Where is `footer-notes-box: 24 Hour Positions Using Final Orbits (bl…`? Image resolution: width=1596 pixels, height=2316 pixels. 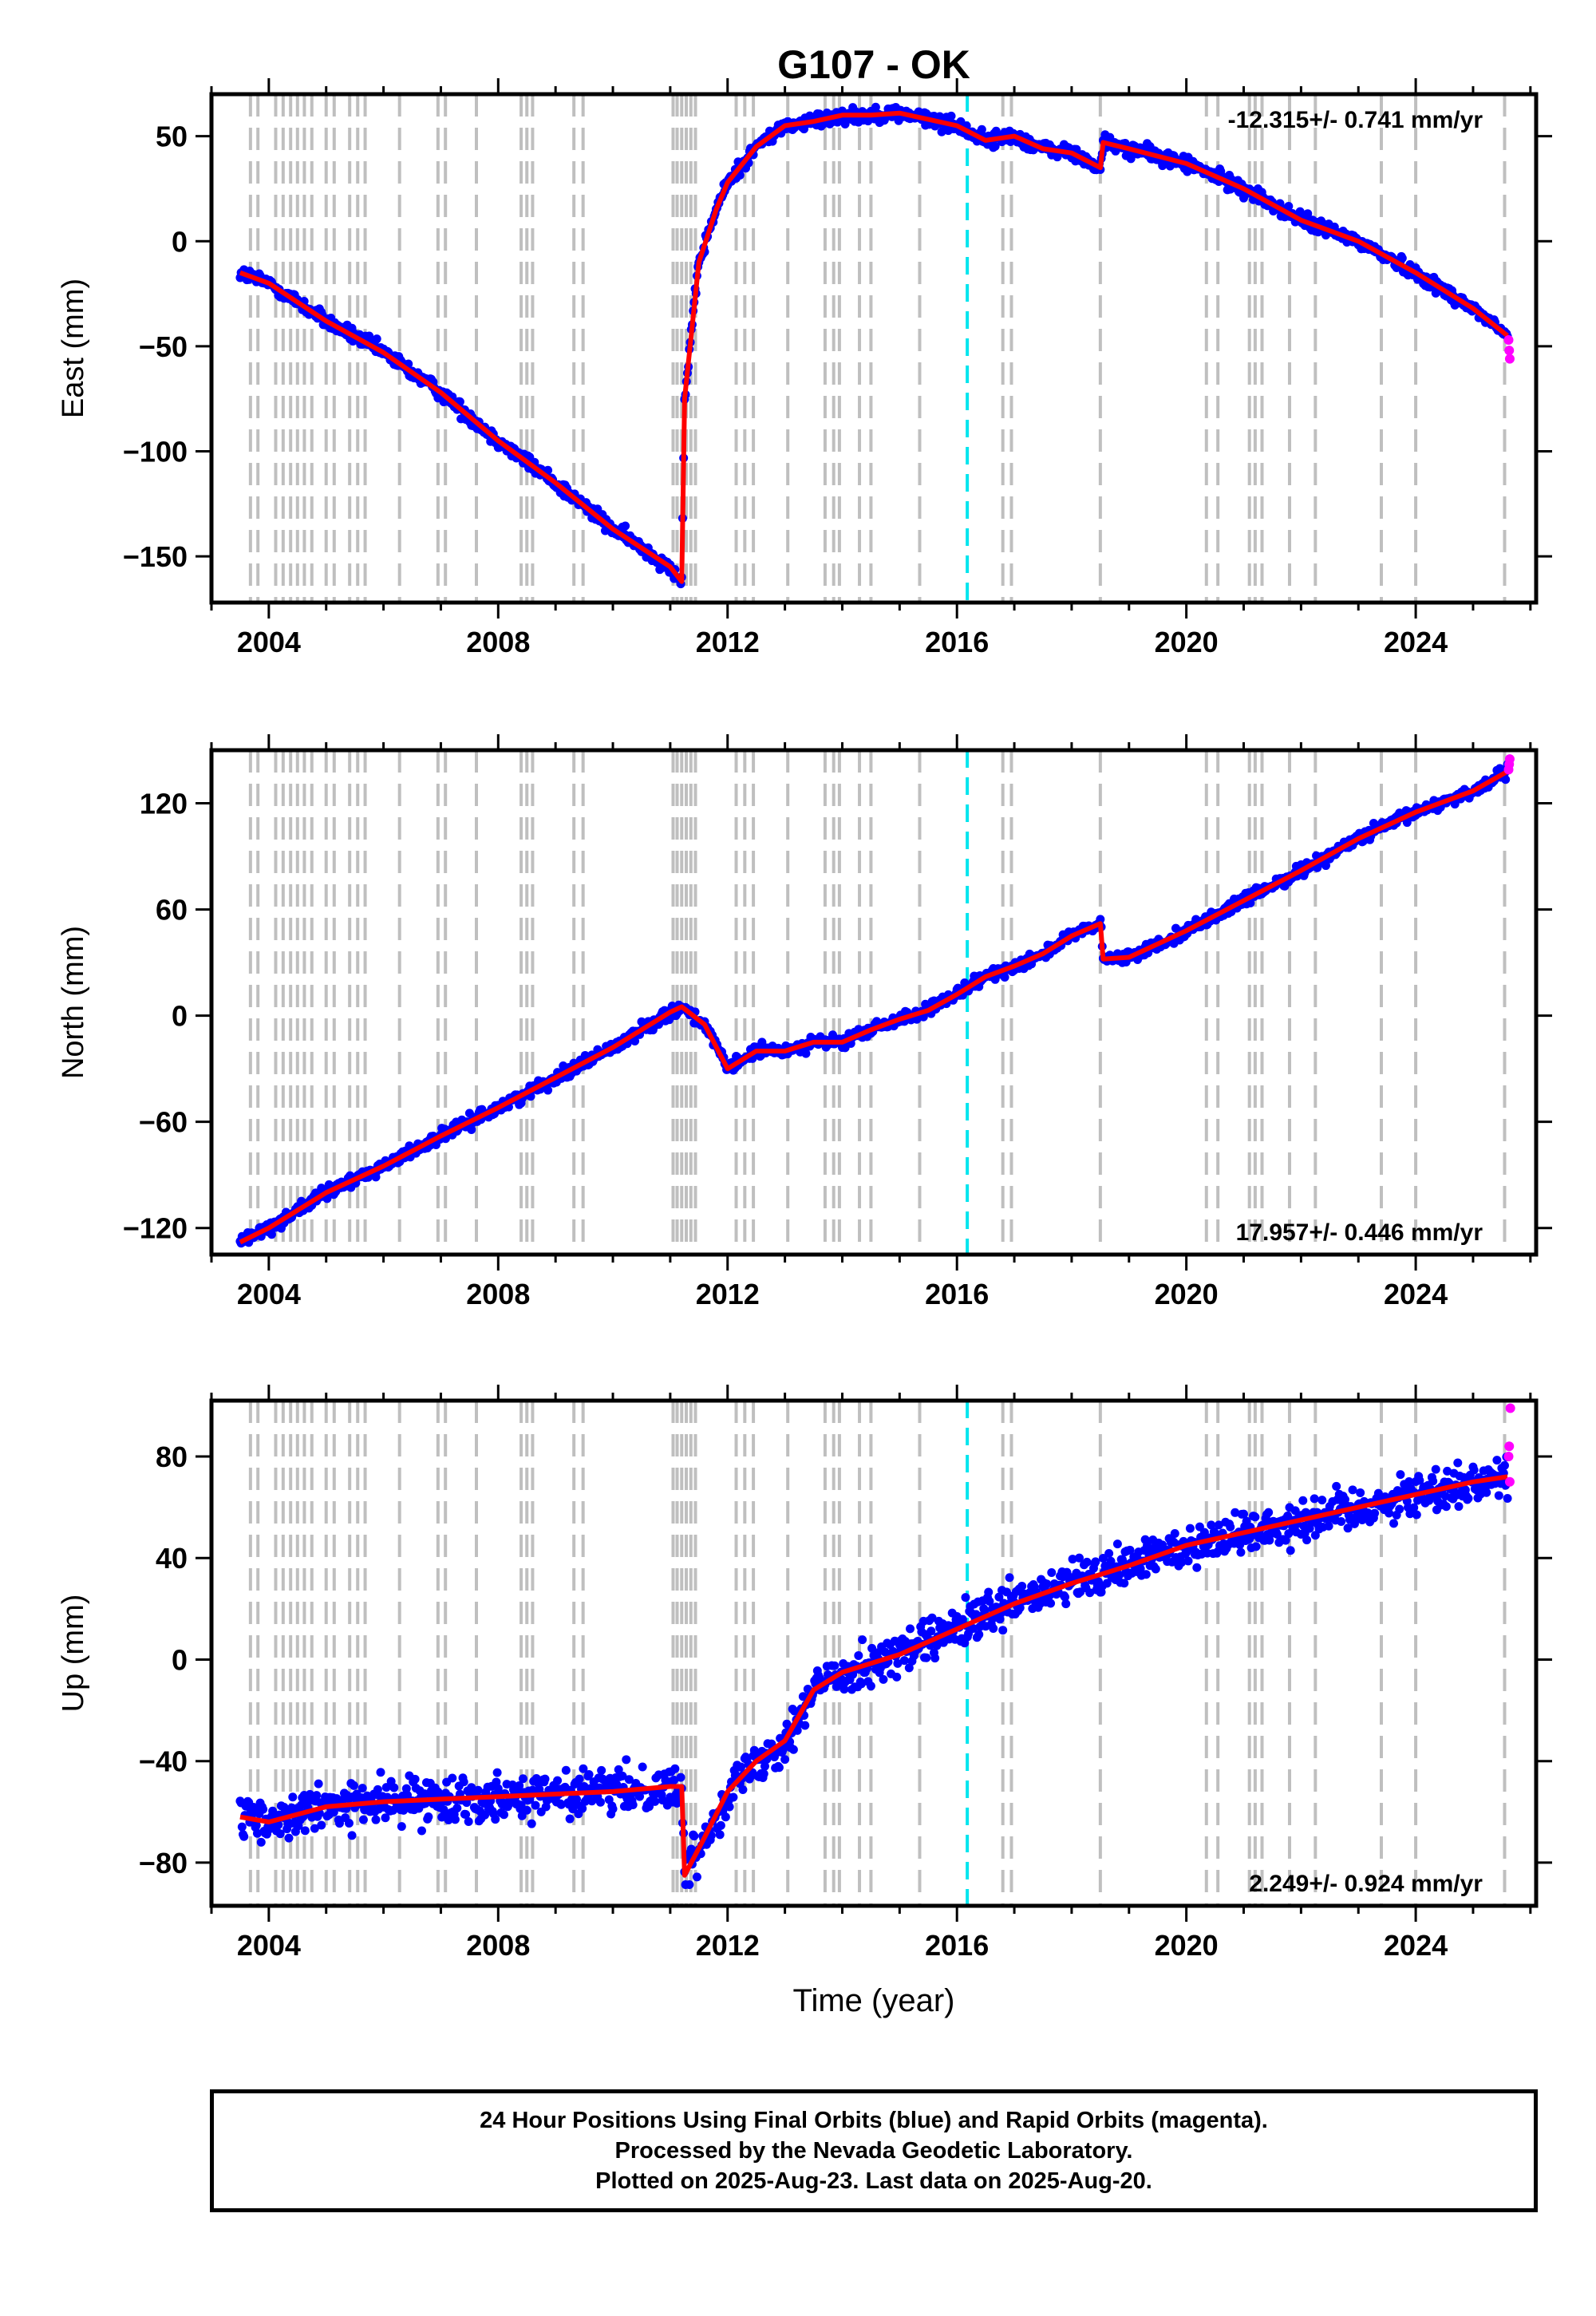
footer-notes-box: 24 Hour Positions Using Final Orbits (bl… is located at coordinates (874, 2150).